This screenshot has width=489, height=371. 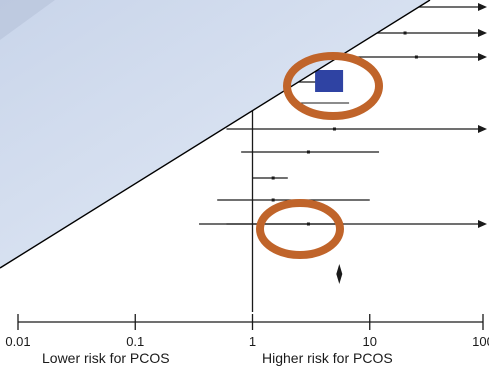 What do you see at coordinates (319, 155) in the screenshot?
I see `highlight-layer` at bounding box center [319, 155].